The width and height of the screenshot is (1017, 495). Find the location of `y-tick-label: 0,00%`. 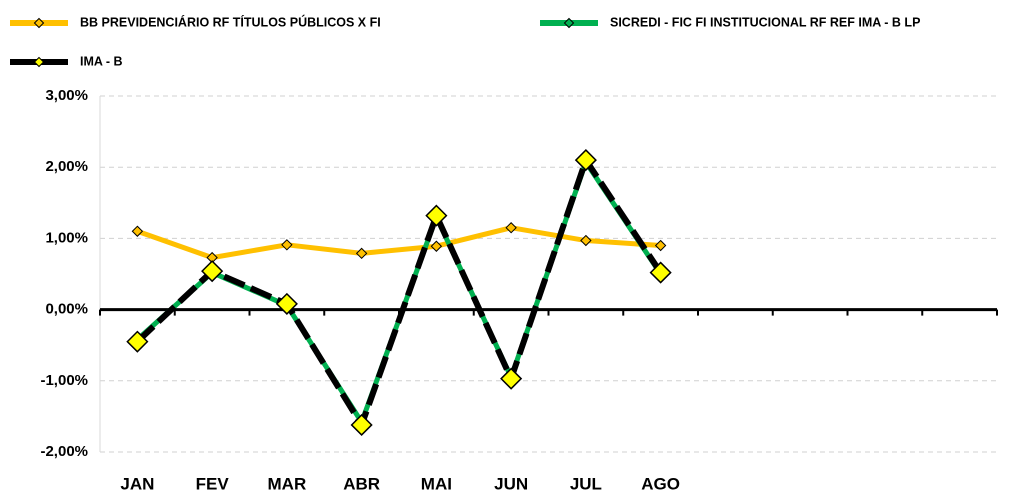

y-tick-label: 0,00% is located at coordinates (66, 309).